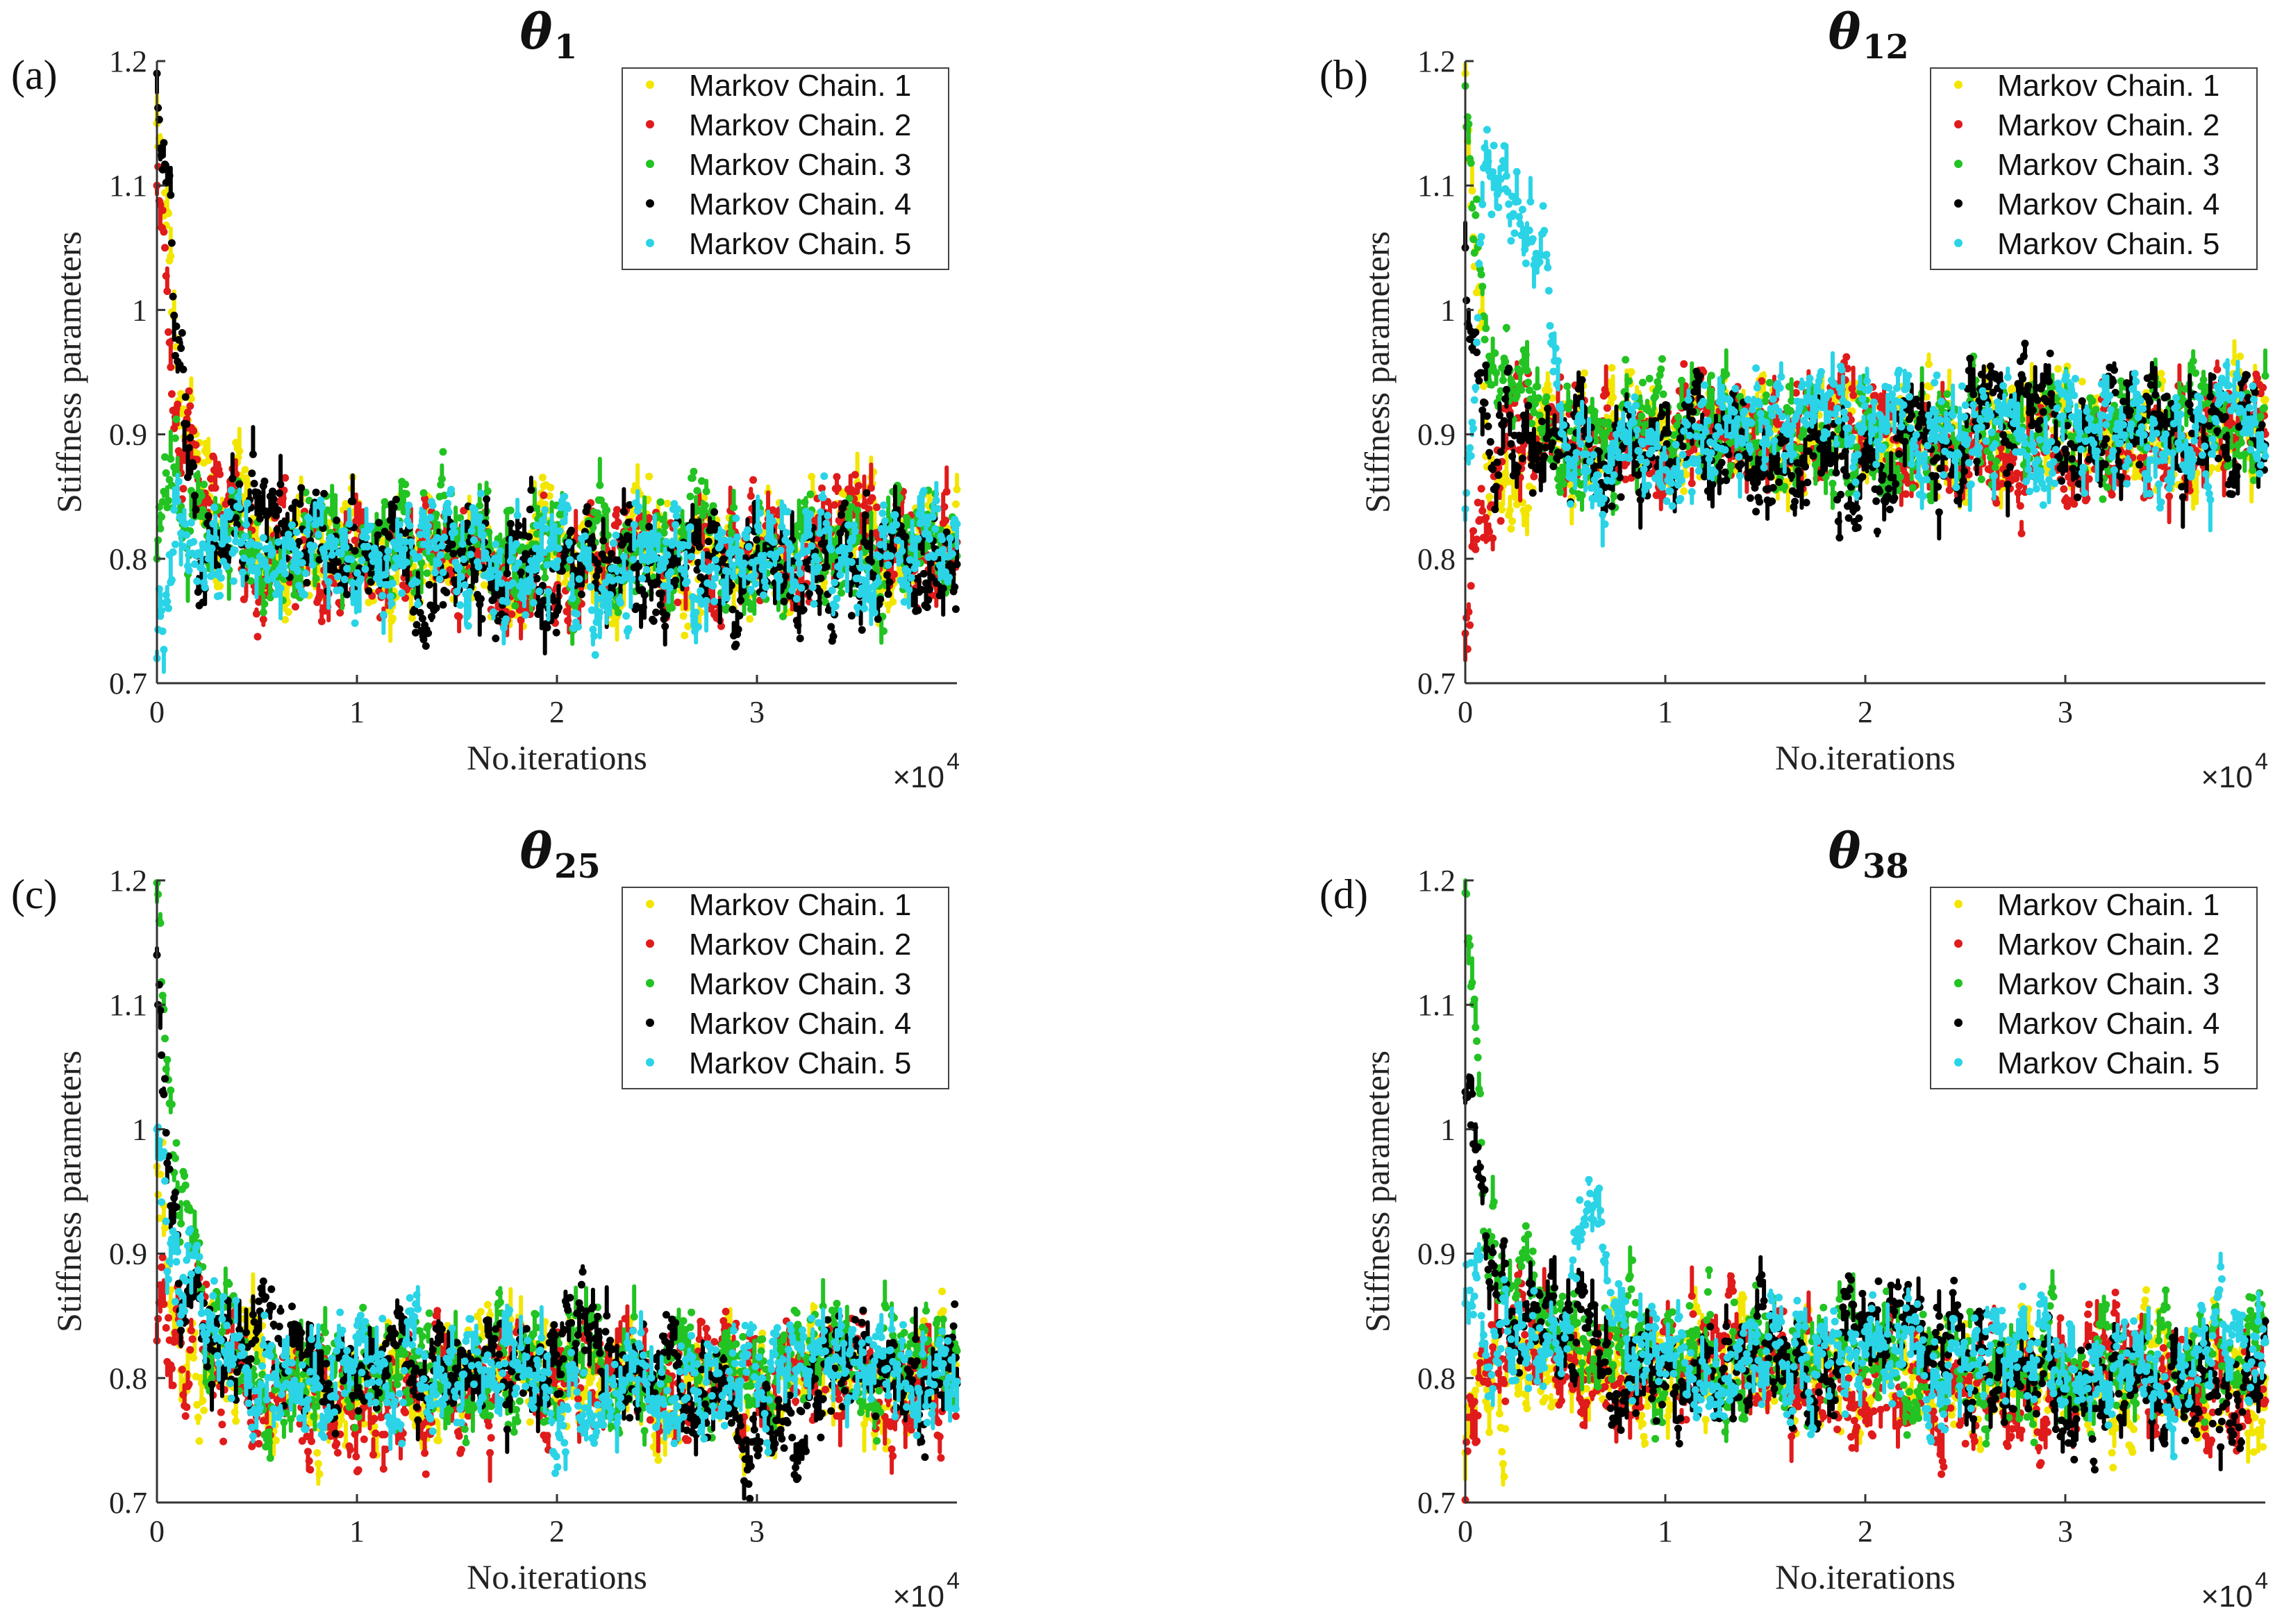  Describe the element at coordinates (139, 310) in the screenshot. I see `y-tick-label: 1` at that location.